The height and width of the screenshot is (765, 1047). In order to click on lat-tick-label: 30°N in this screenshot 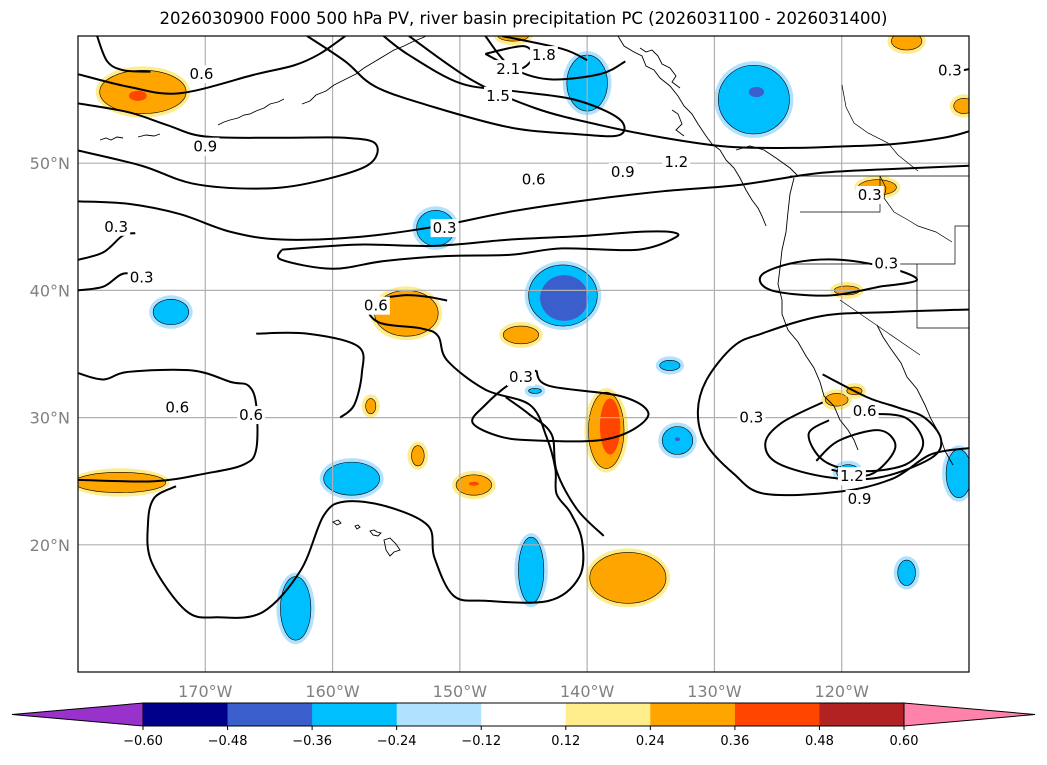, I will do `click(50, 418)`.